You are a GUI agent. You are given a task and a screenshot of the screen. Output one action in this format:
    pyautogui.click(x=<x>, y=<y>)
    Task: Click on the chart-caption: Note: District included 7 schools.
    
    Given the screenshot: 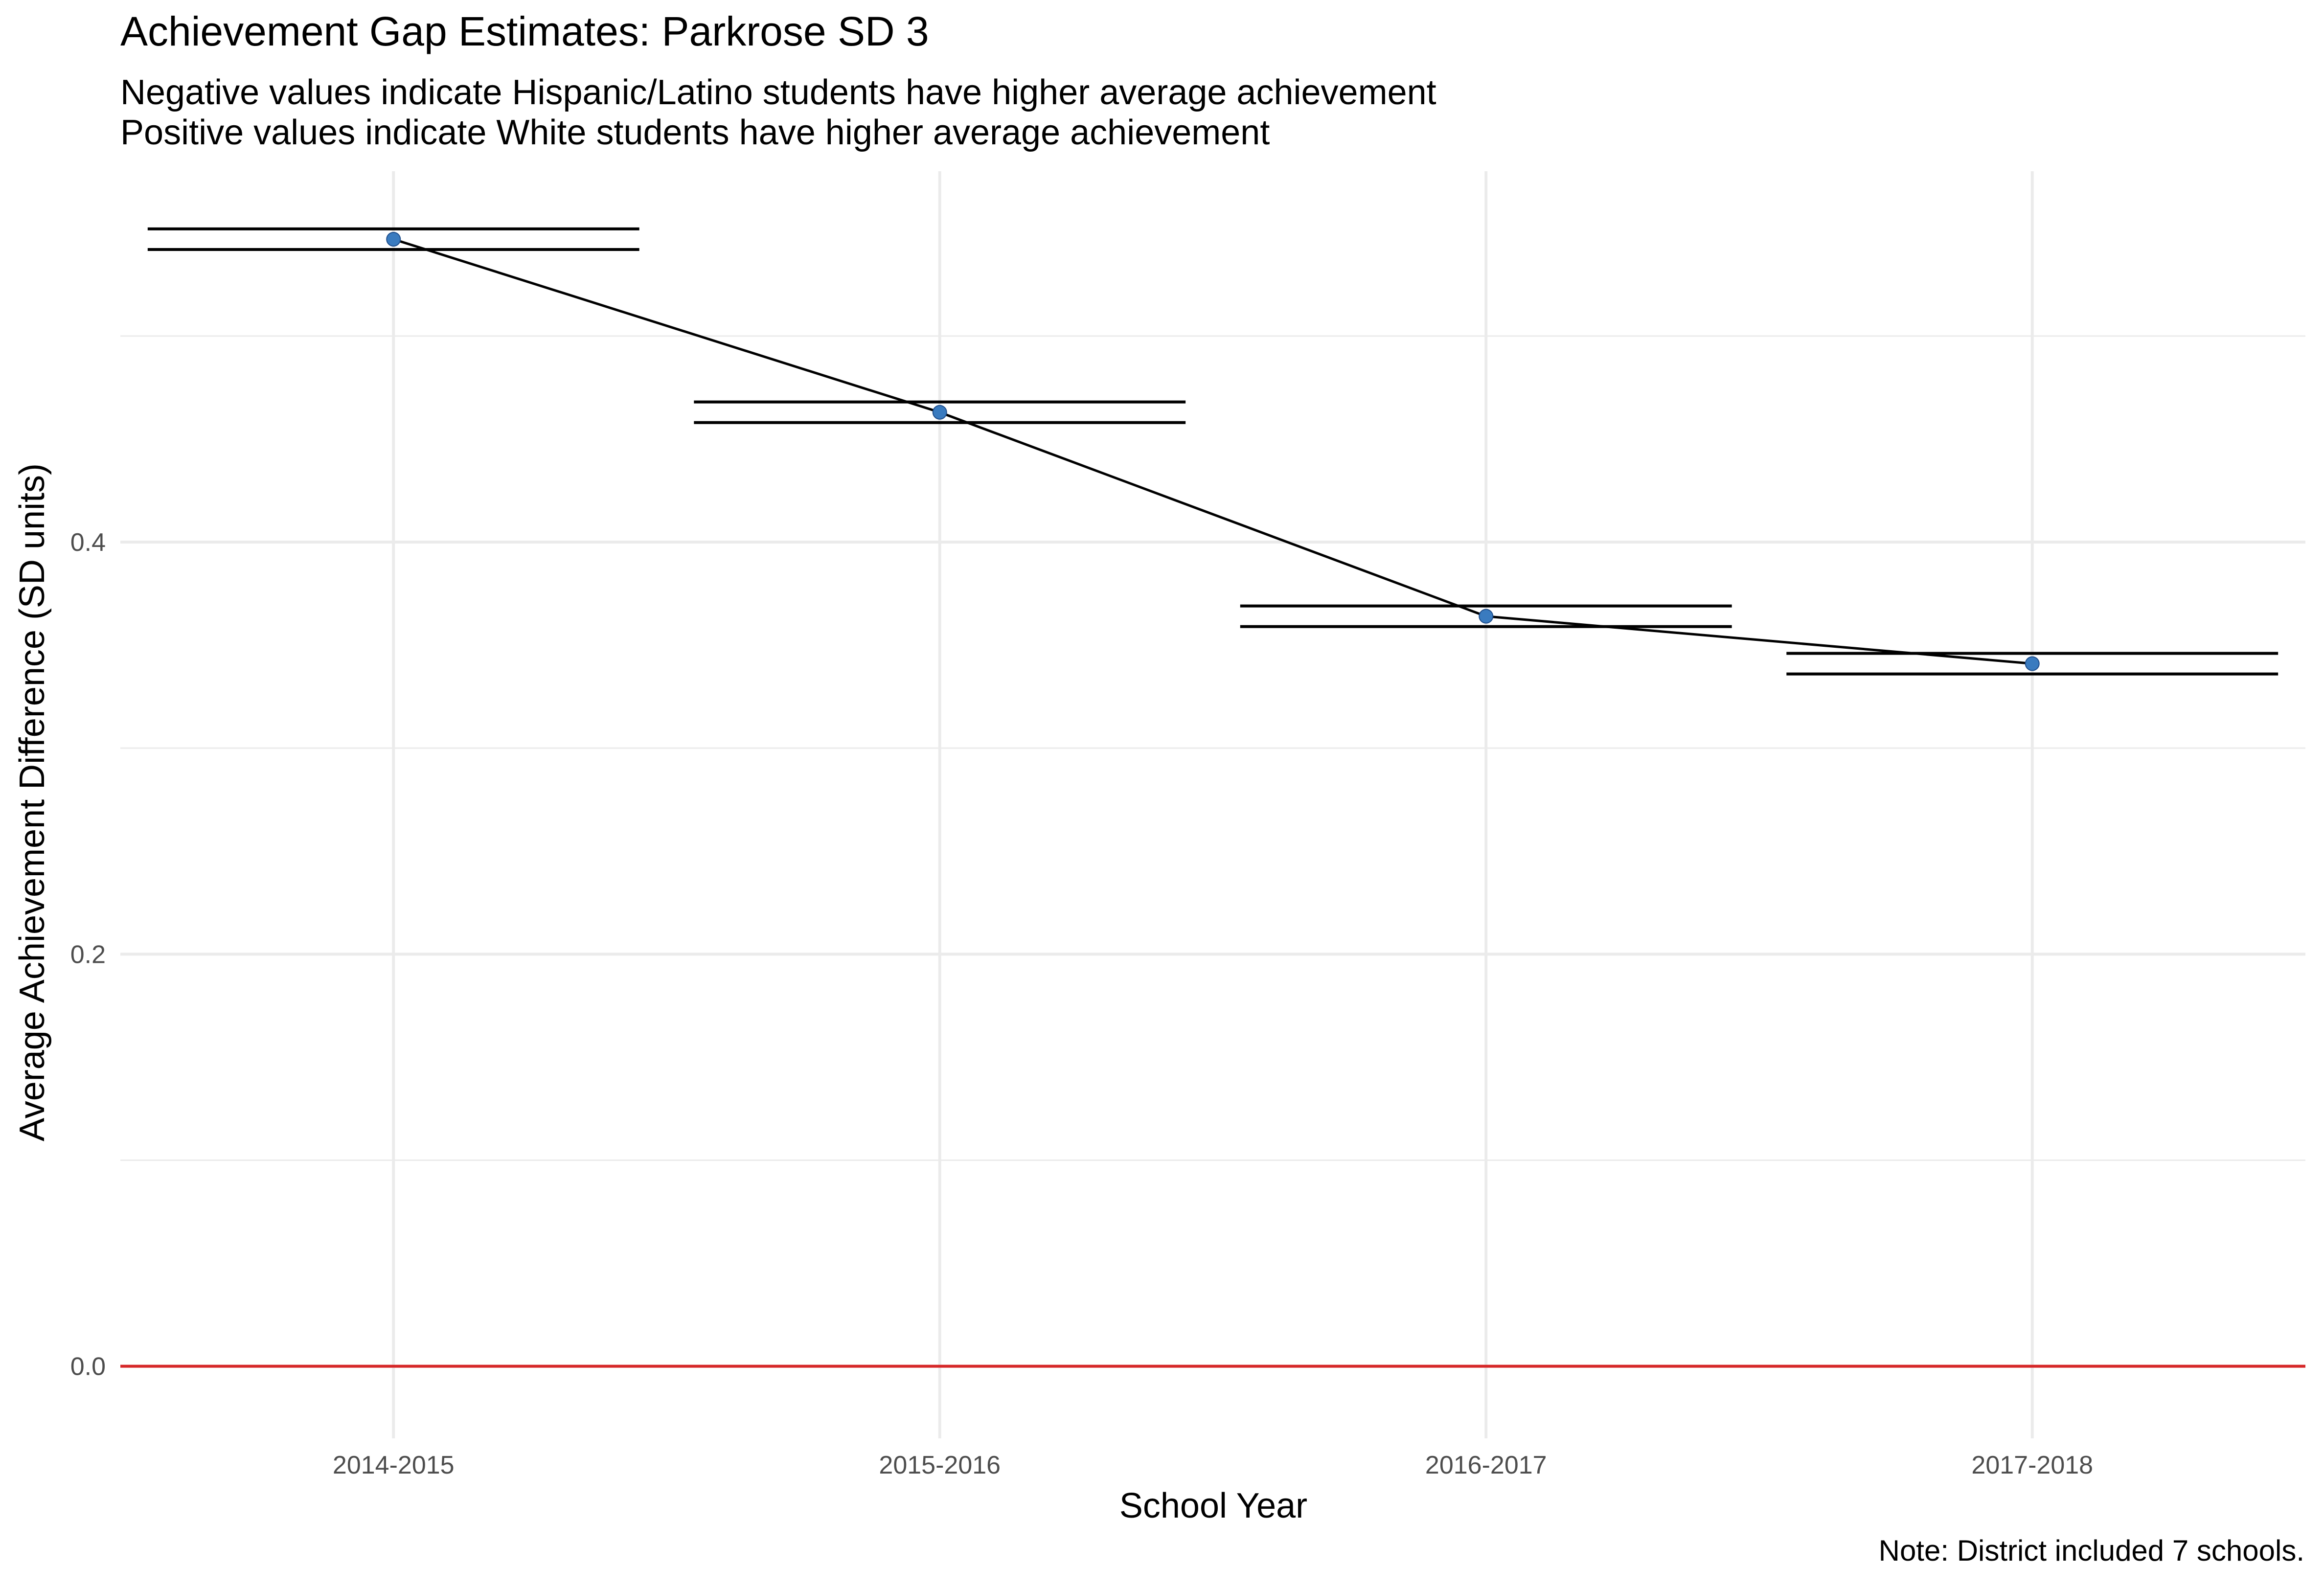 What is the action you would take?
    pyautogui.click(x=2091, y=1551)
    